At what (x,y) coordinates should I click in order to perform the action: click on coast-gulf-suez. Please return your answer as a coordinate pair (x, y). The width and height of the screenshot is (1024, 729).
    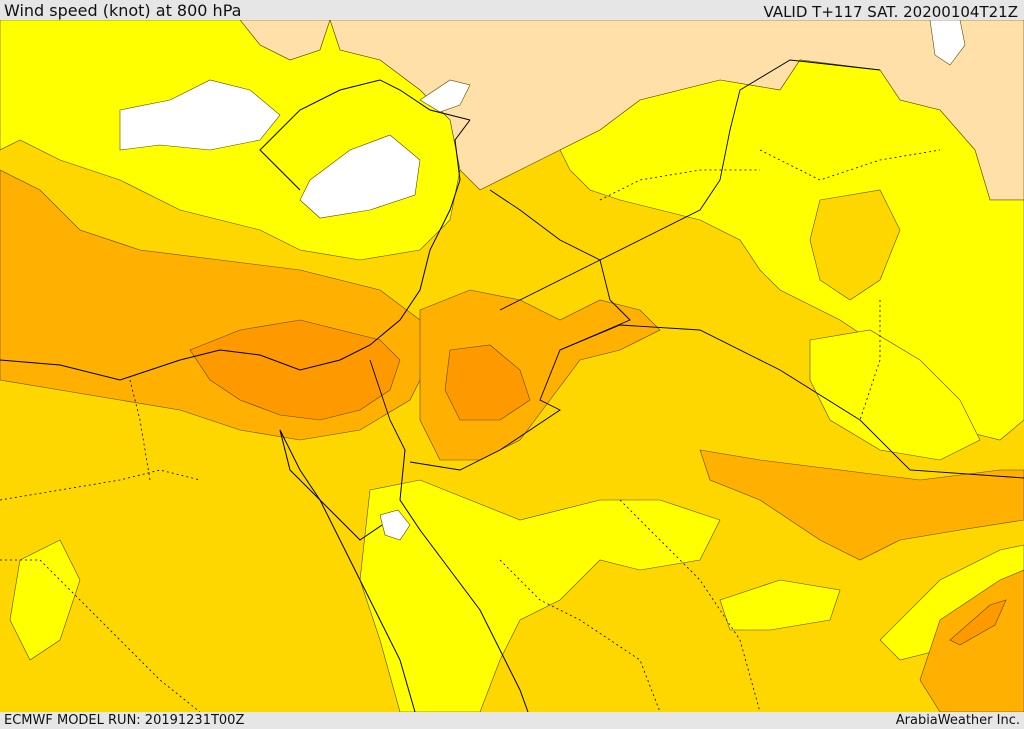
    Looking at the image, I should click on (331, 485).